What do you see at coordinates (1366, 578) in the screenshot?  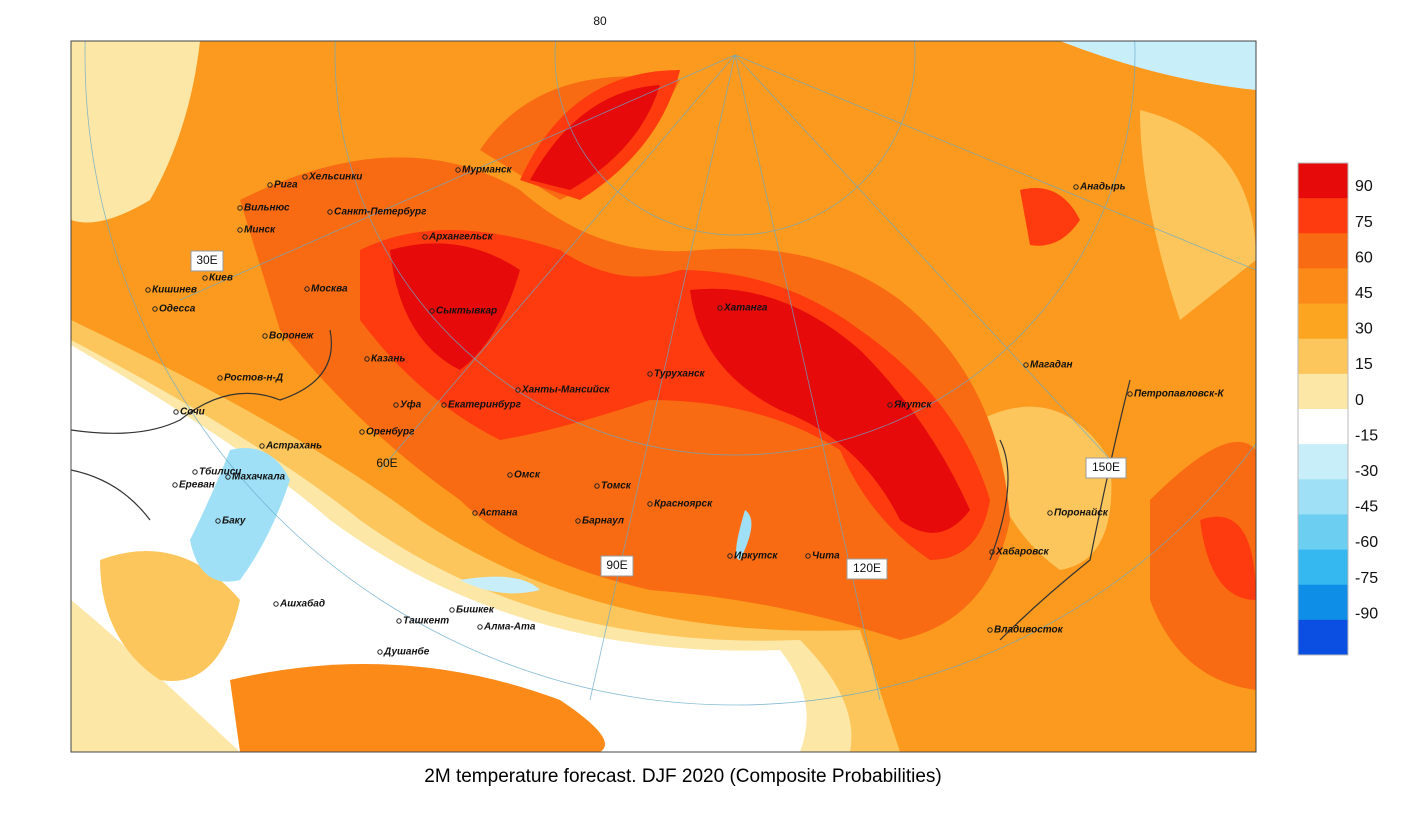 I see `colorbar-tick-label: -75` at bounding box center [1366, 578].